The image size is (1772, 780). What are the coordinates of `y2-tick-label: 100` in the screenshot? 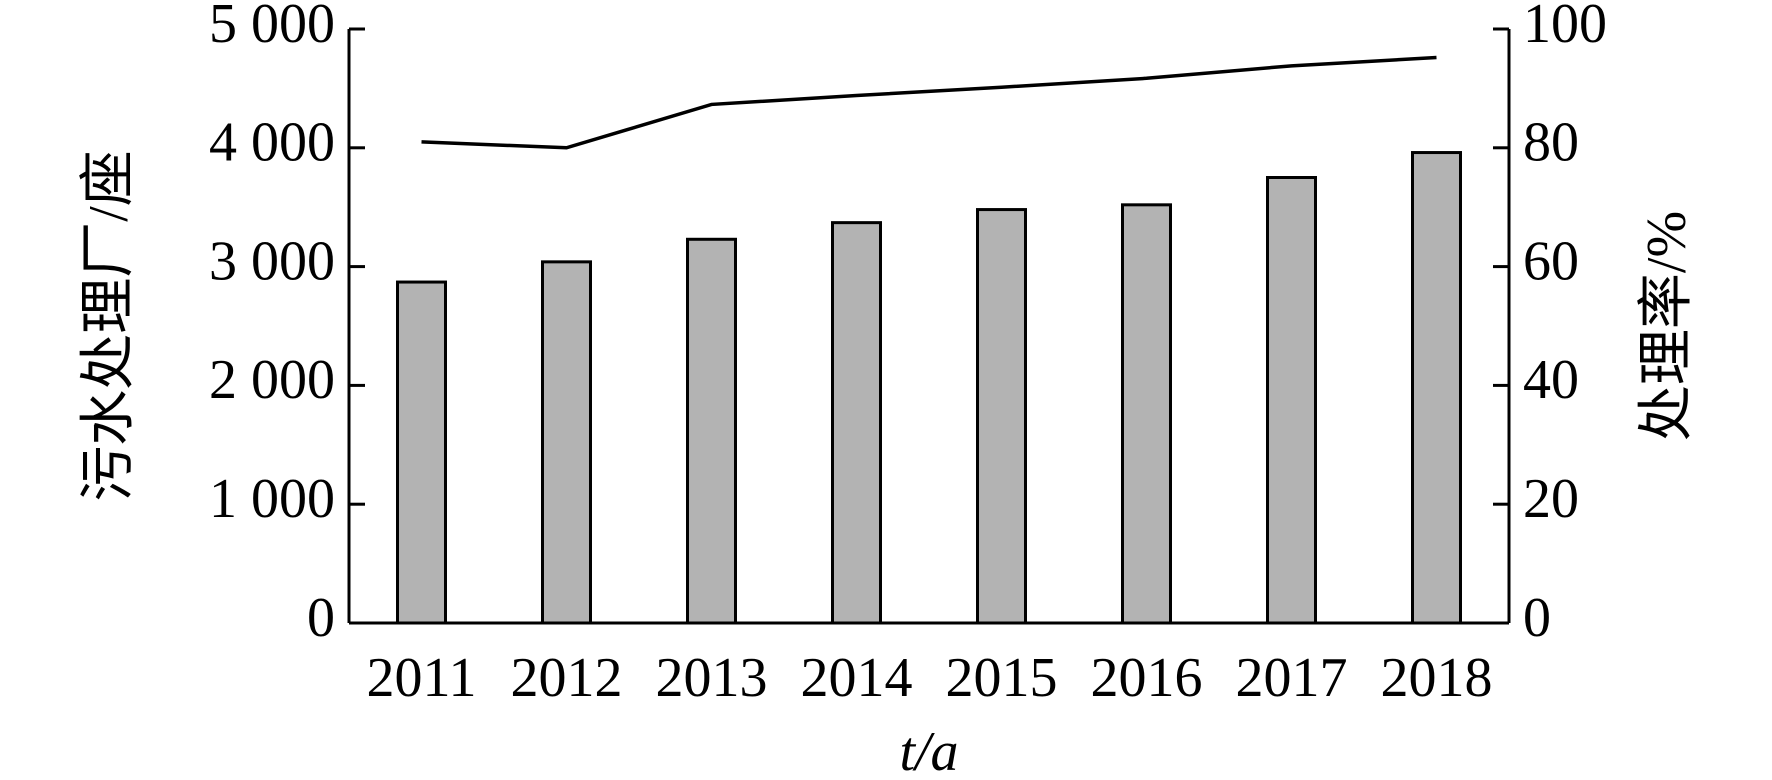 It's located at (1565, 27).